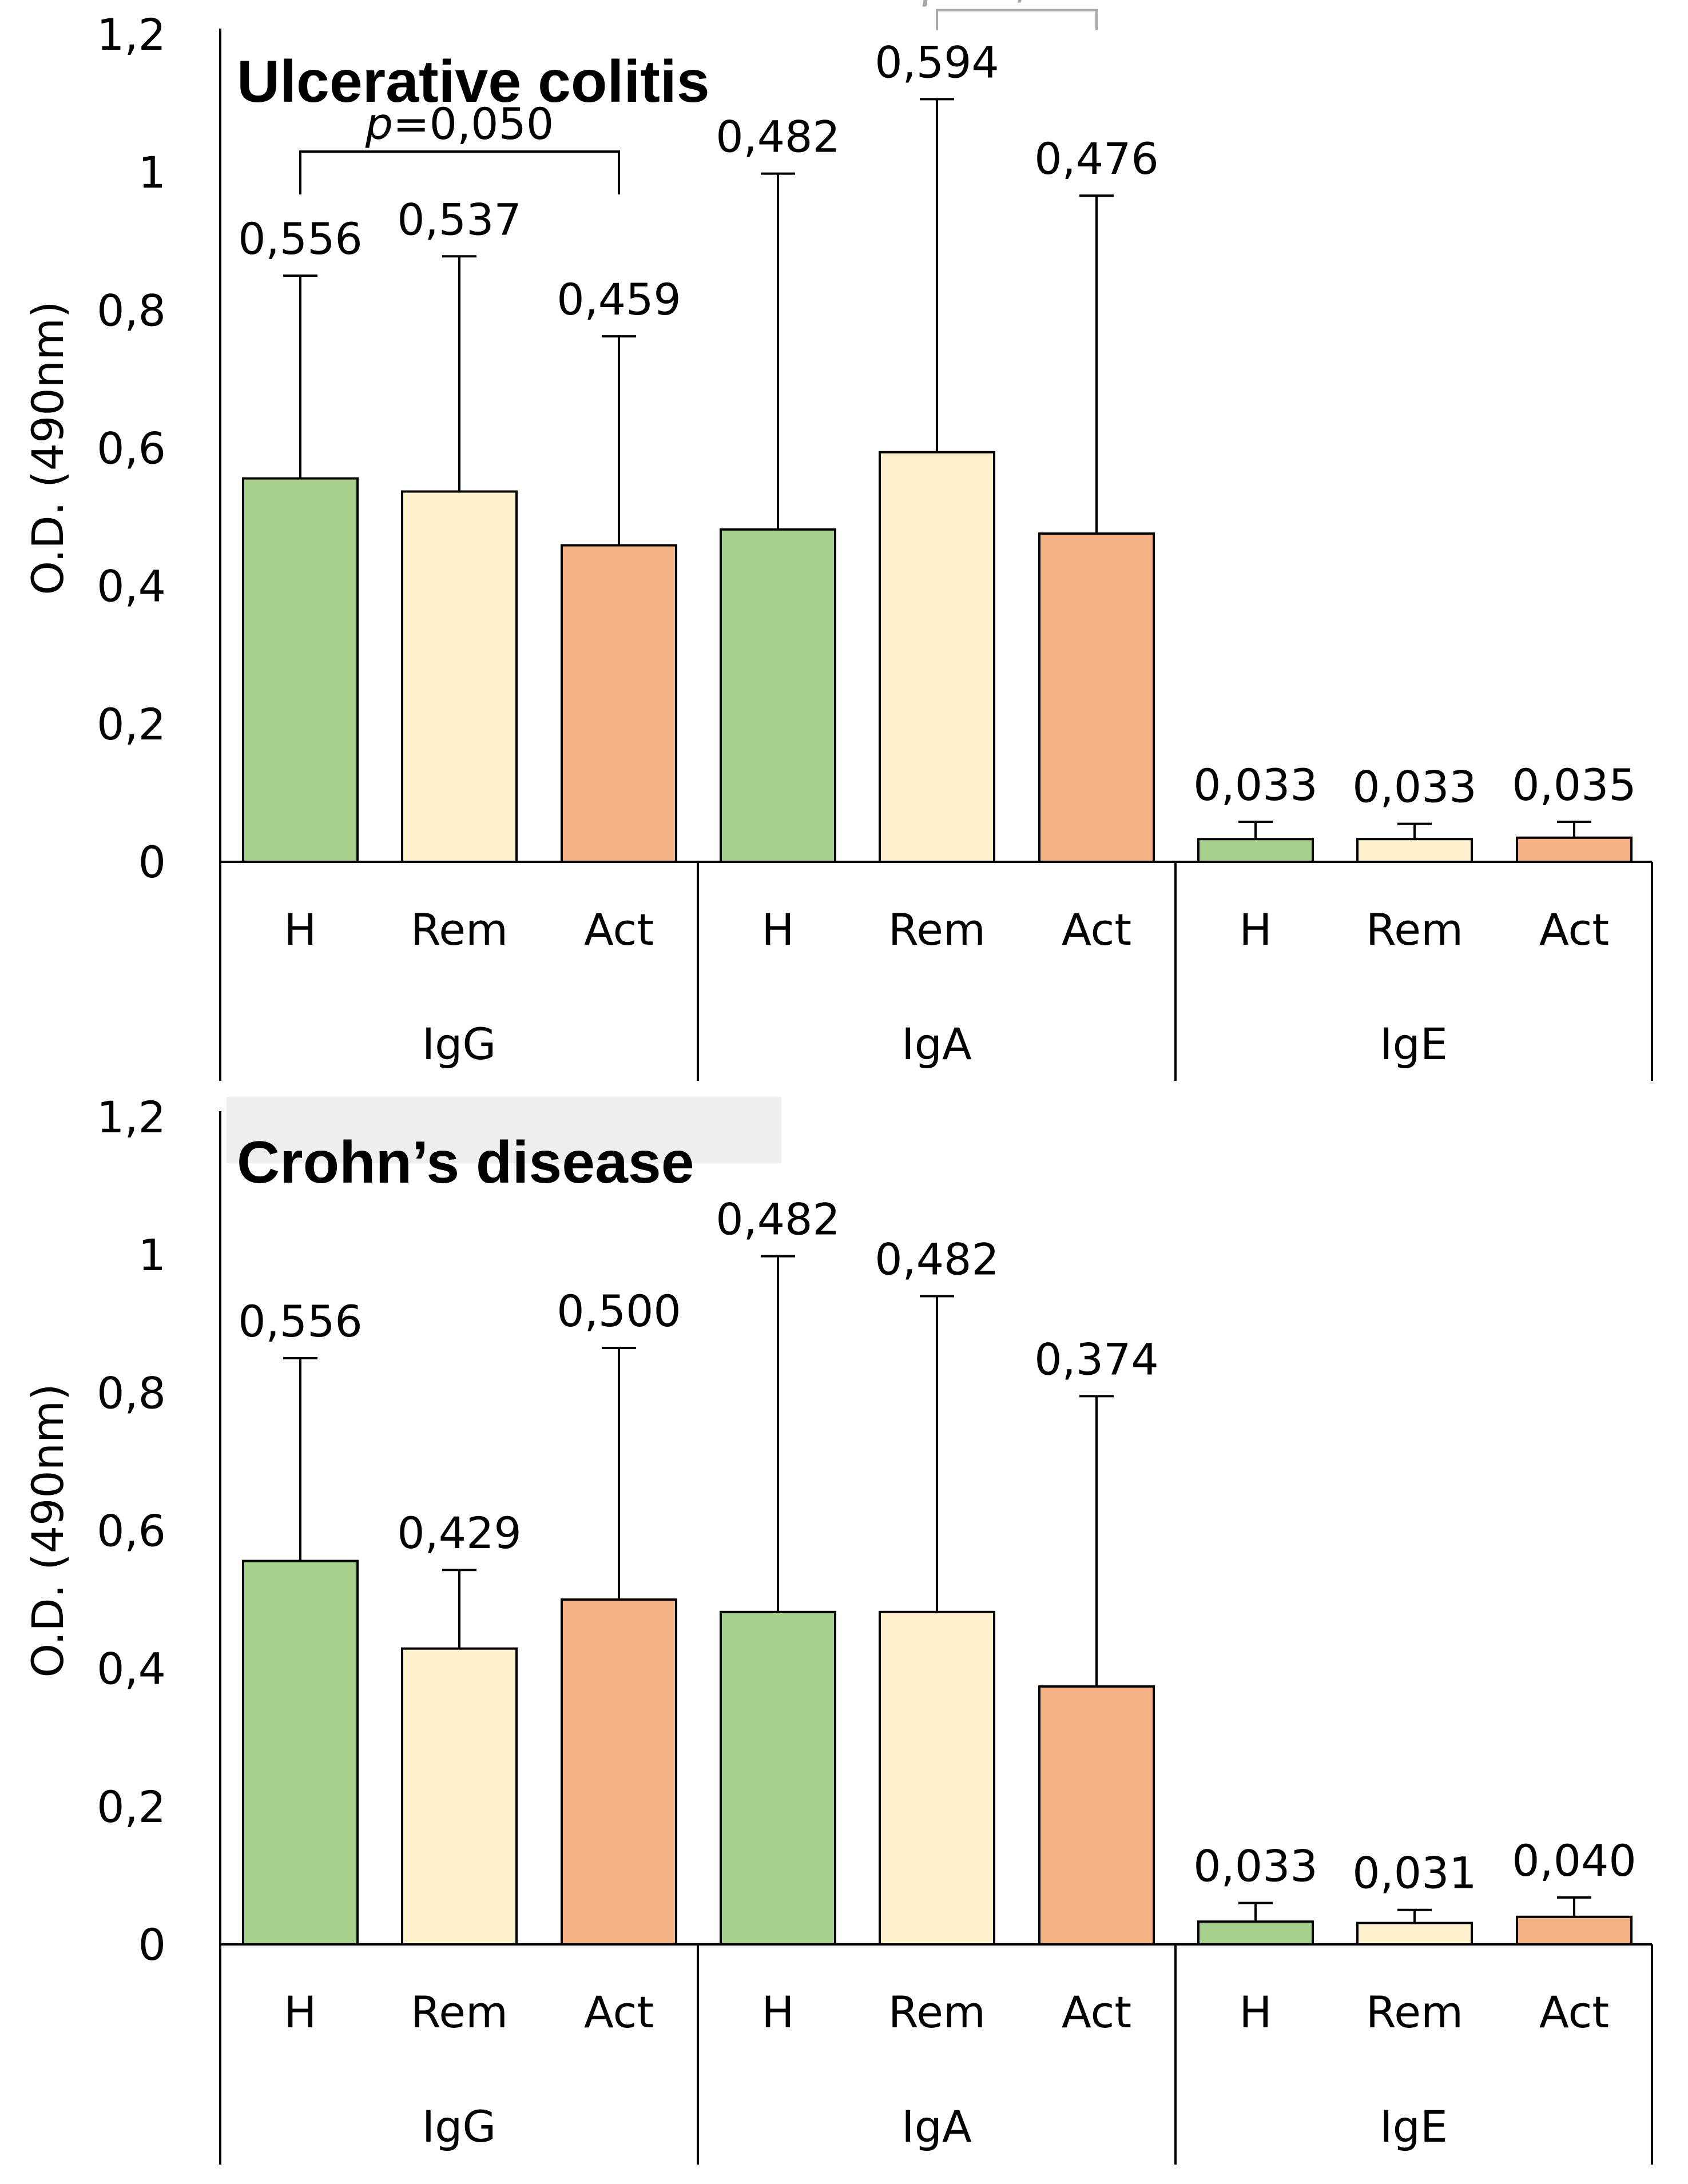 The height and width of the screenshot is (2184, 1688). I want to click on significance-label: p=0,050, so click(459, 123).